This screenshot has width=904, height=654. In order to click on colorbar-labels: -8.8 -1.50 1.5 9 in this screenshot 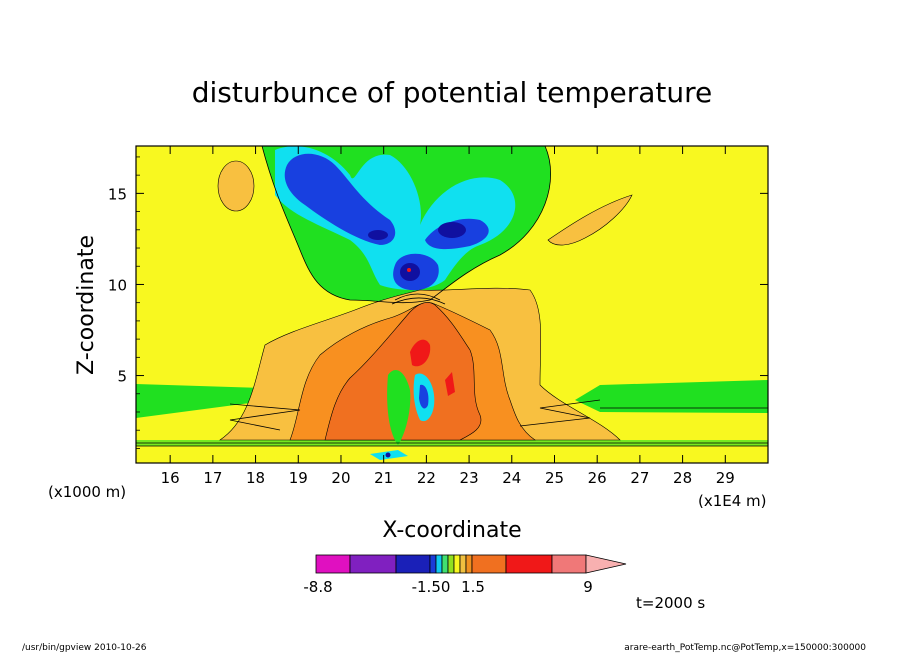, I will do `click(447, 587)`.